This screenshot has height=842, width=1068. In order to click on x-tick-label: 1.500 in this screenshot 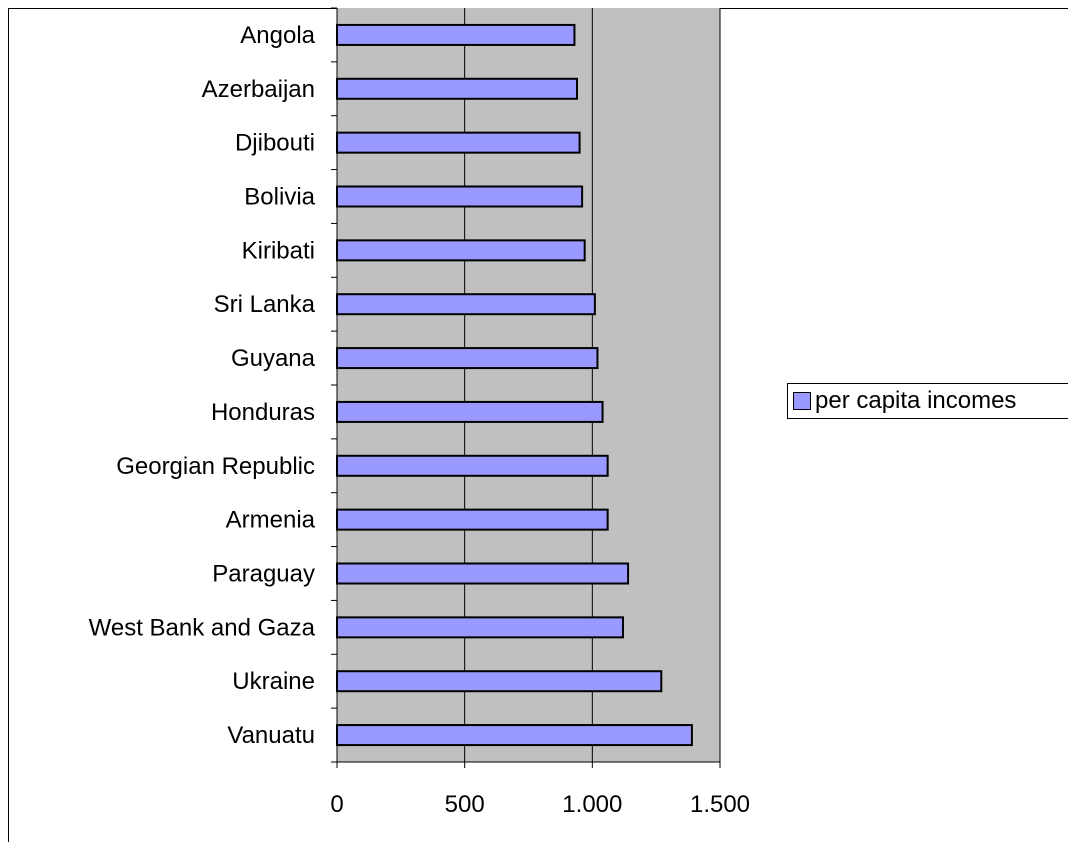, I will do `click(720, 804)`.